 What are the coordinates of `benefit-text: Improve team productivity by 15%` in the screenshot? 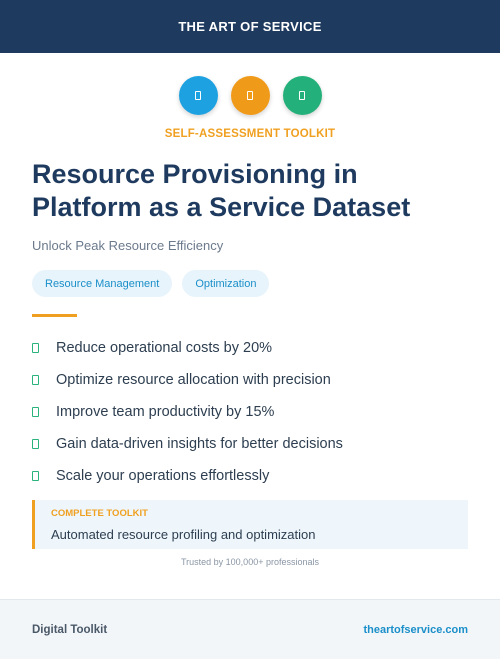 It's located at (165, 412).